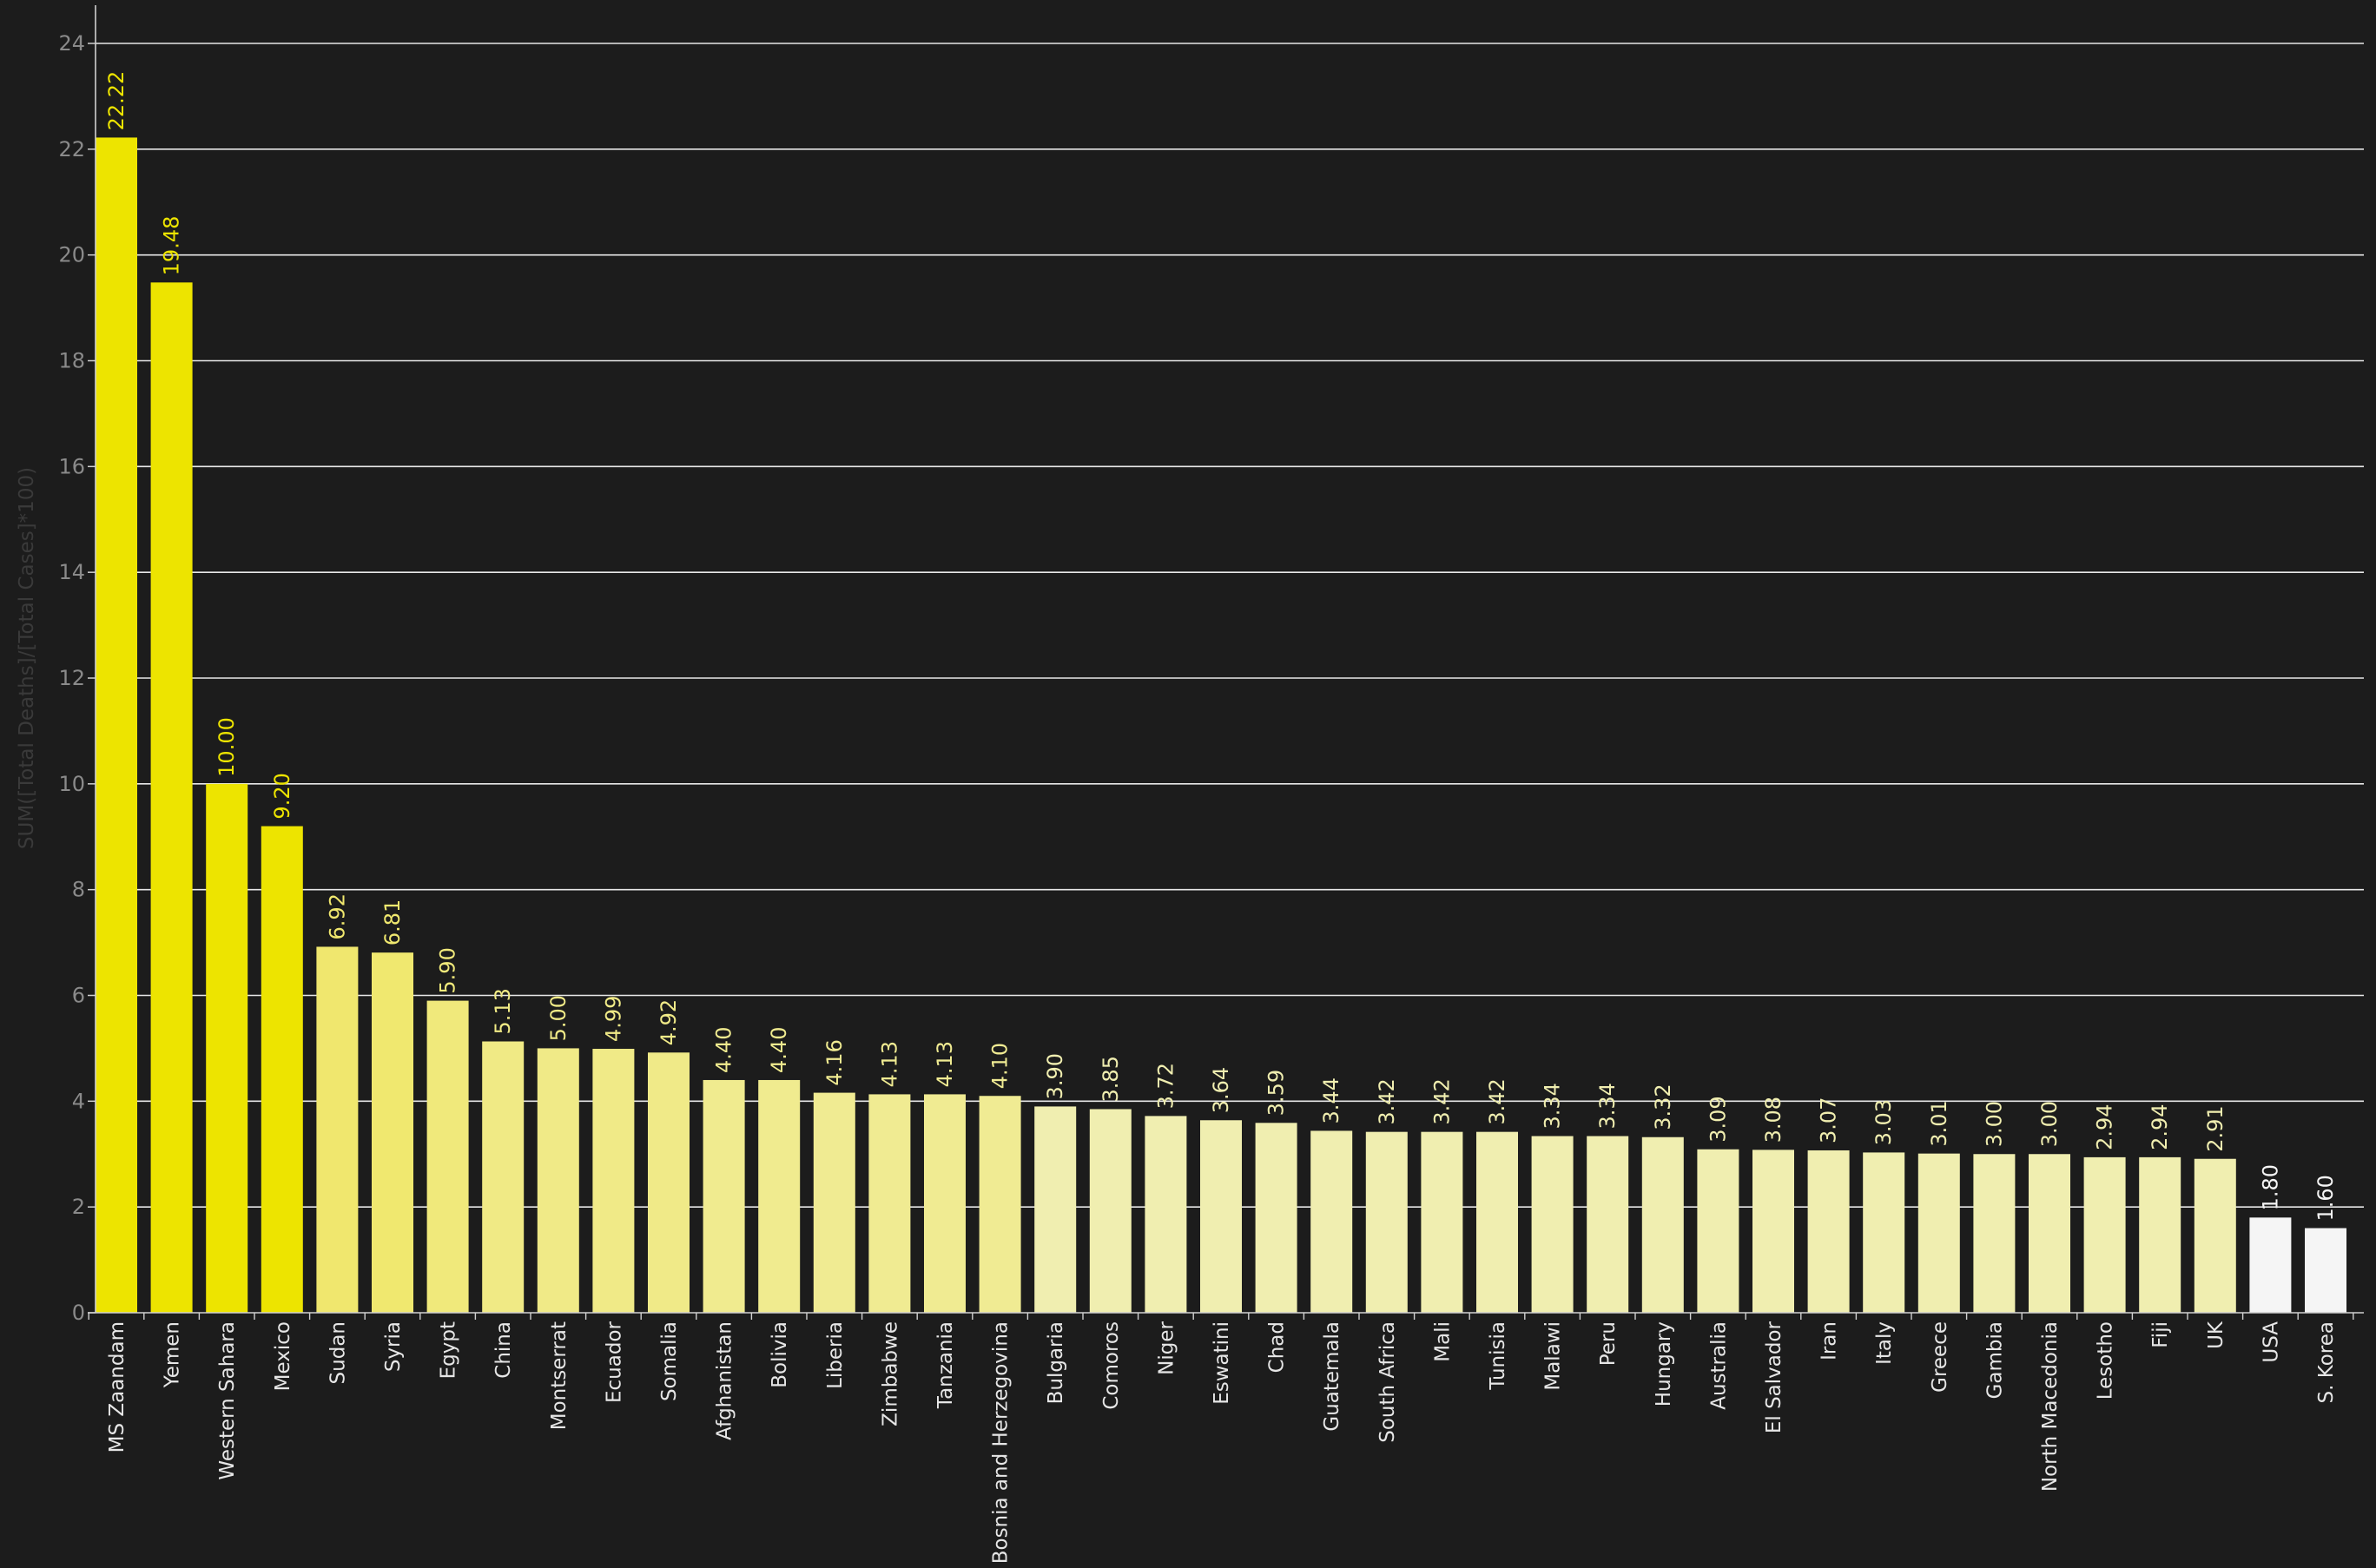 The image size is (2376, 1568). What do you see at coordinates (173, 1354) in the screenshot?
I see `category-label: Yemen` at bounding box center [173, 1354].